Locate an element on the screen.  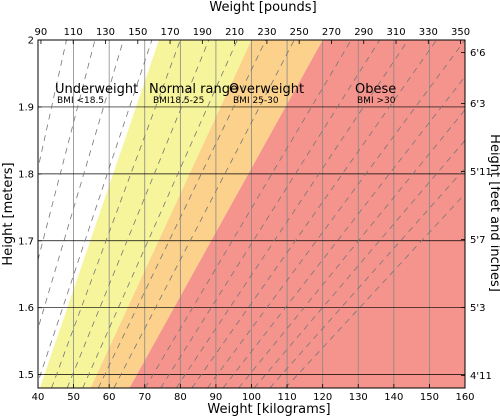
x-tick-label: 120 is located at coordinates (322, 397).